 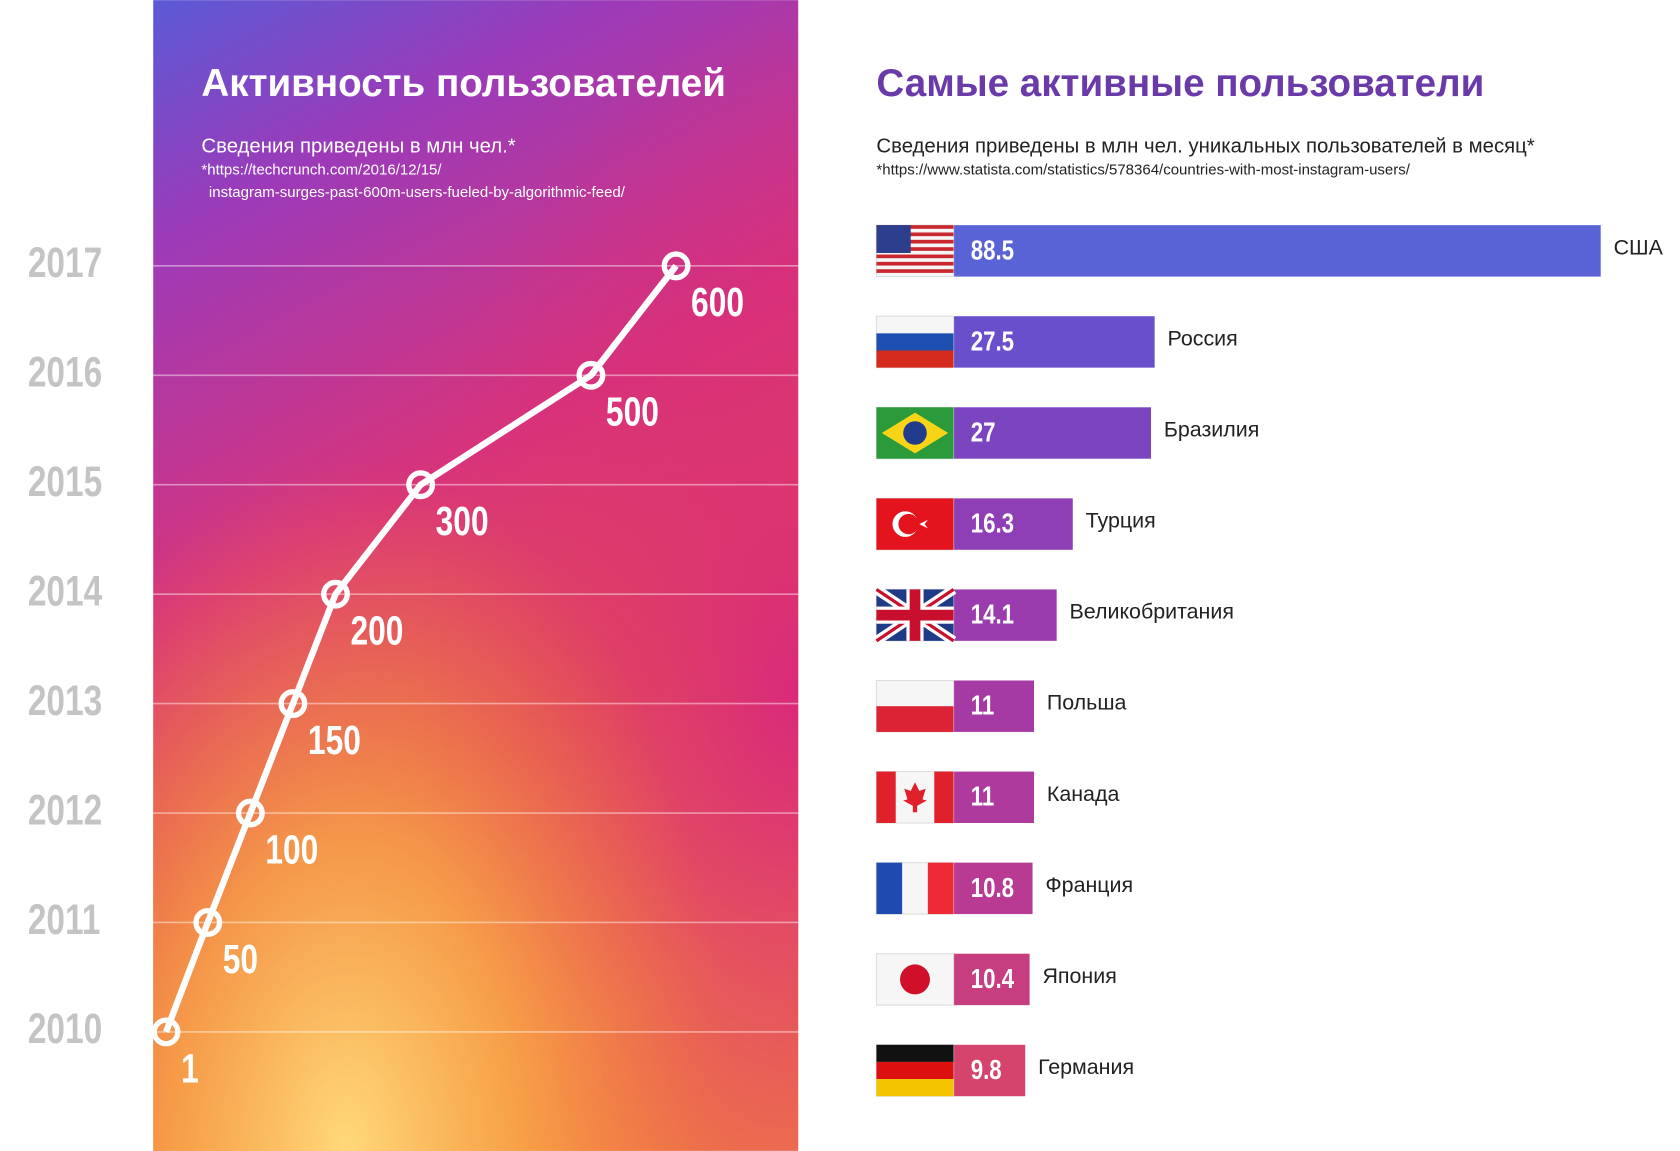 I want to click on category-label: Япония, so click(x=1079, y=976).